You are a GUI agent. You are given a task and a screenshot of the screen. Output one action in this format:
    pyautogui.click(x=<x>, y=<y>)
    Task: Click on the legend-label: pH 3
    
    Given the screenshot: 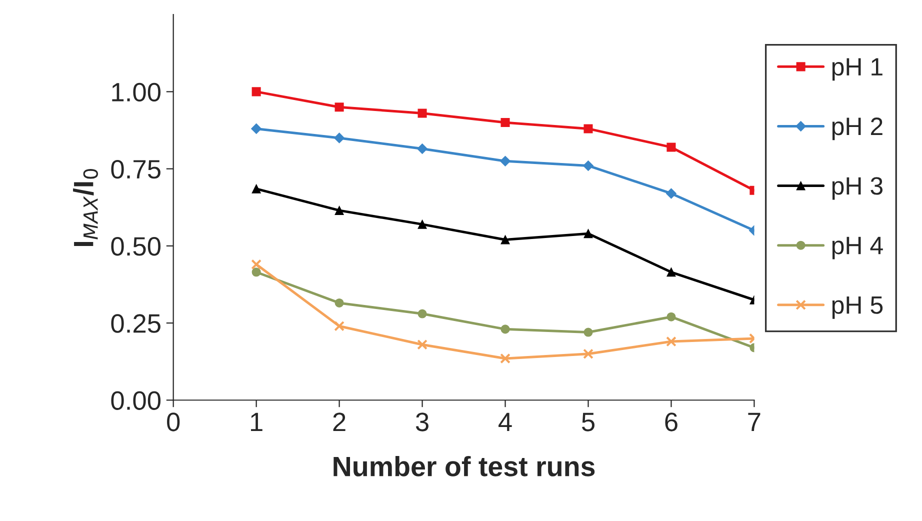 What is the action you would take?
    pyautogui.click(x=857, y=188)
    